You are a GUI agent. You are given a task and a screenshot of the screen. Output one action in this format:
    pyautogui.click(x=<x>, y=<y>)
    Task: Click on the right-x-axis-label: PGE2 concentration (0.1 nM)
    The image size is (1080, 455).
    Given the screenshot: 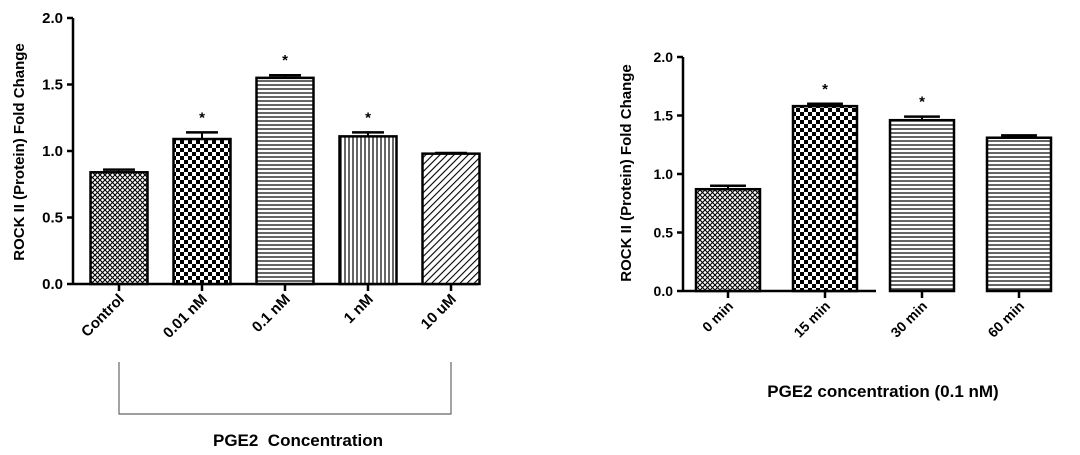 What is the action you would take?
    pyautogui.click(x=882, y=391)
    